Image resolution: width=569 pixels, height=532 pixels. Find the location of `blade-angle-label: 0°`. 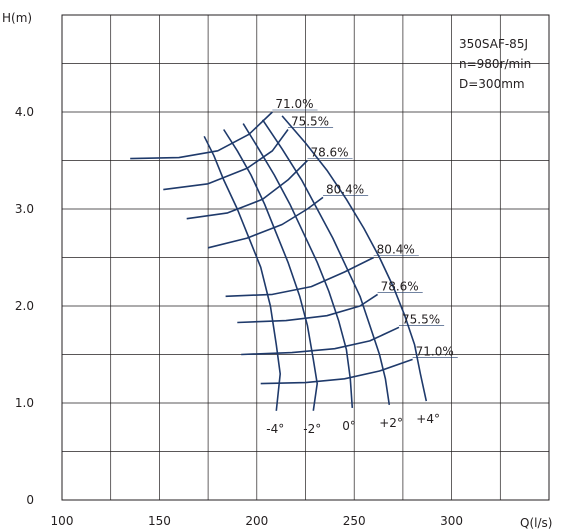

blade-angle-label: 0° is located at coordinates (349, 426).